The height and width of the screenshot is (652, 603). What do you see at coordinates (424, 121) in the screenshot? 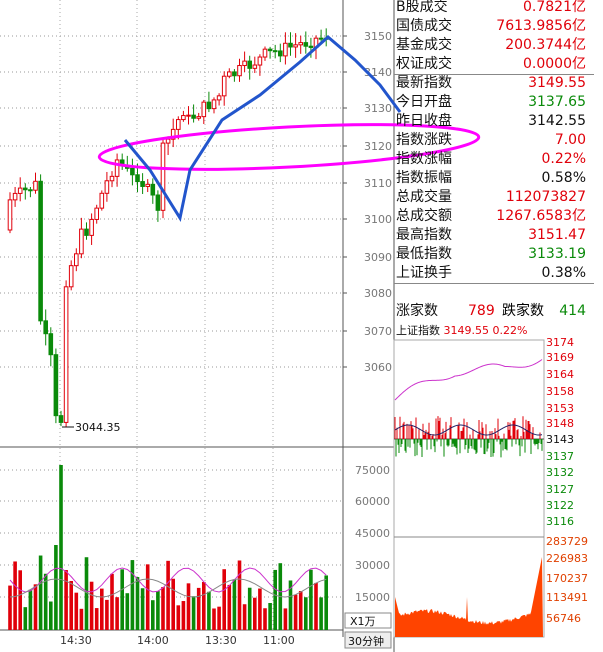
I see `stat-label: 昨日收盘` at bounding box center [424, 121].